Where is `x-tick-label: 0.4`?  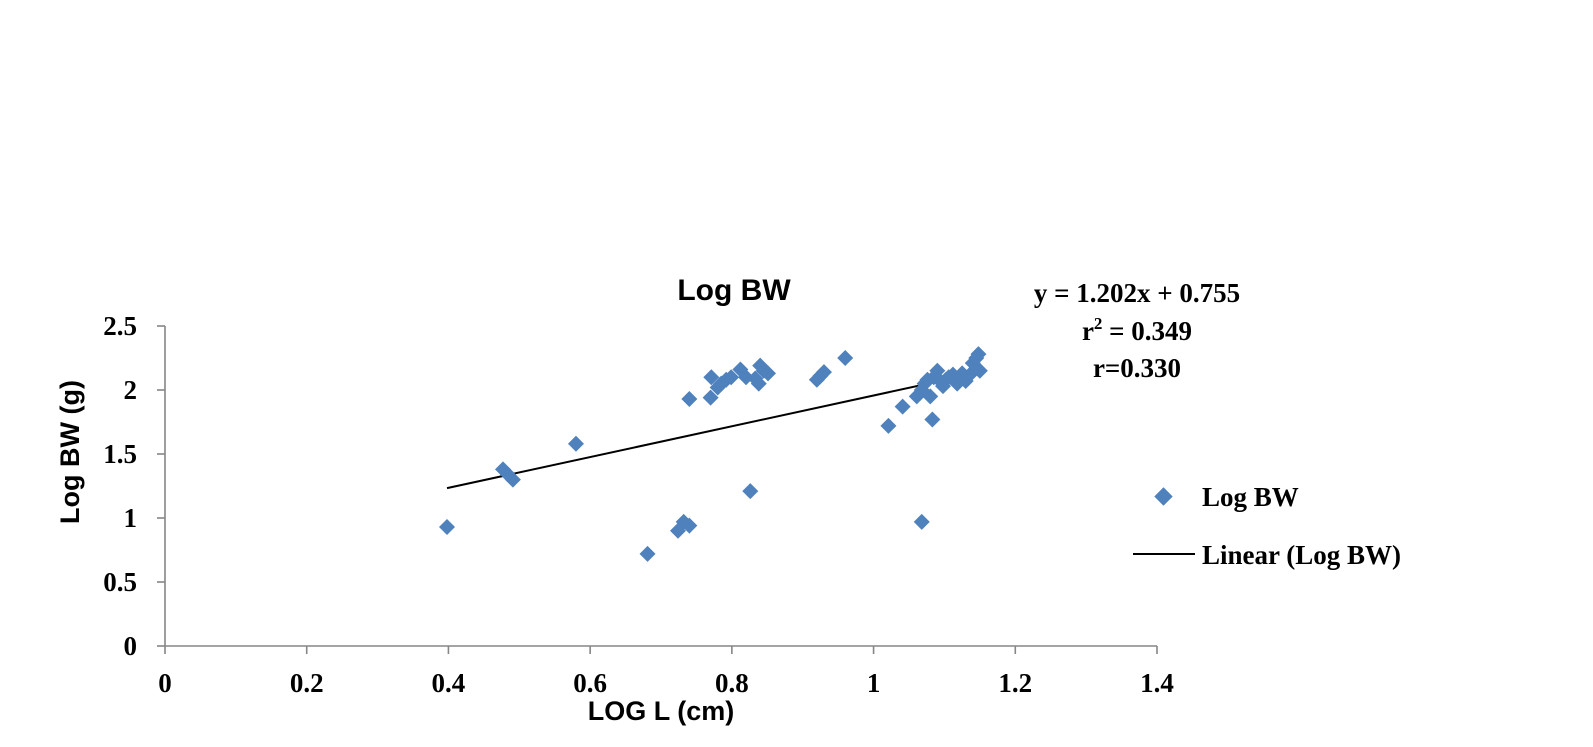
x-tick-label: 0.4 is located at coordinates (449, 683).